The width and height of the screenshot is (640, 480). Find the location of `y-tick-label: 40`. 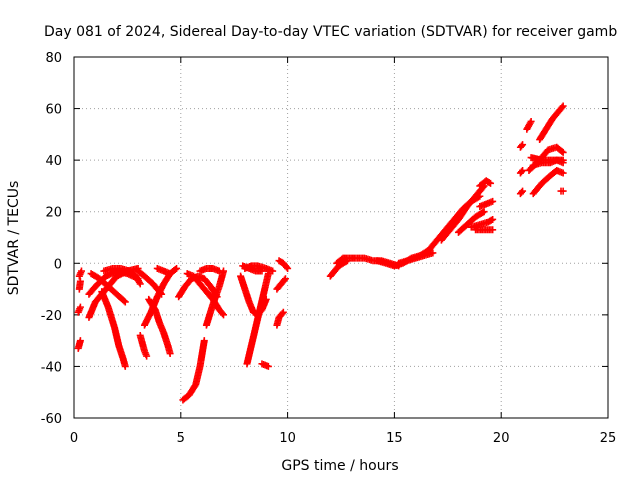

y-tick-label: 40 is located at coordinates (53, 161).